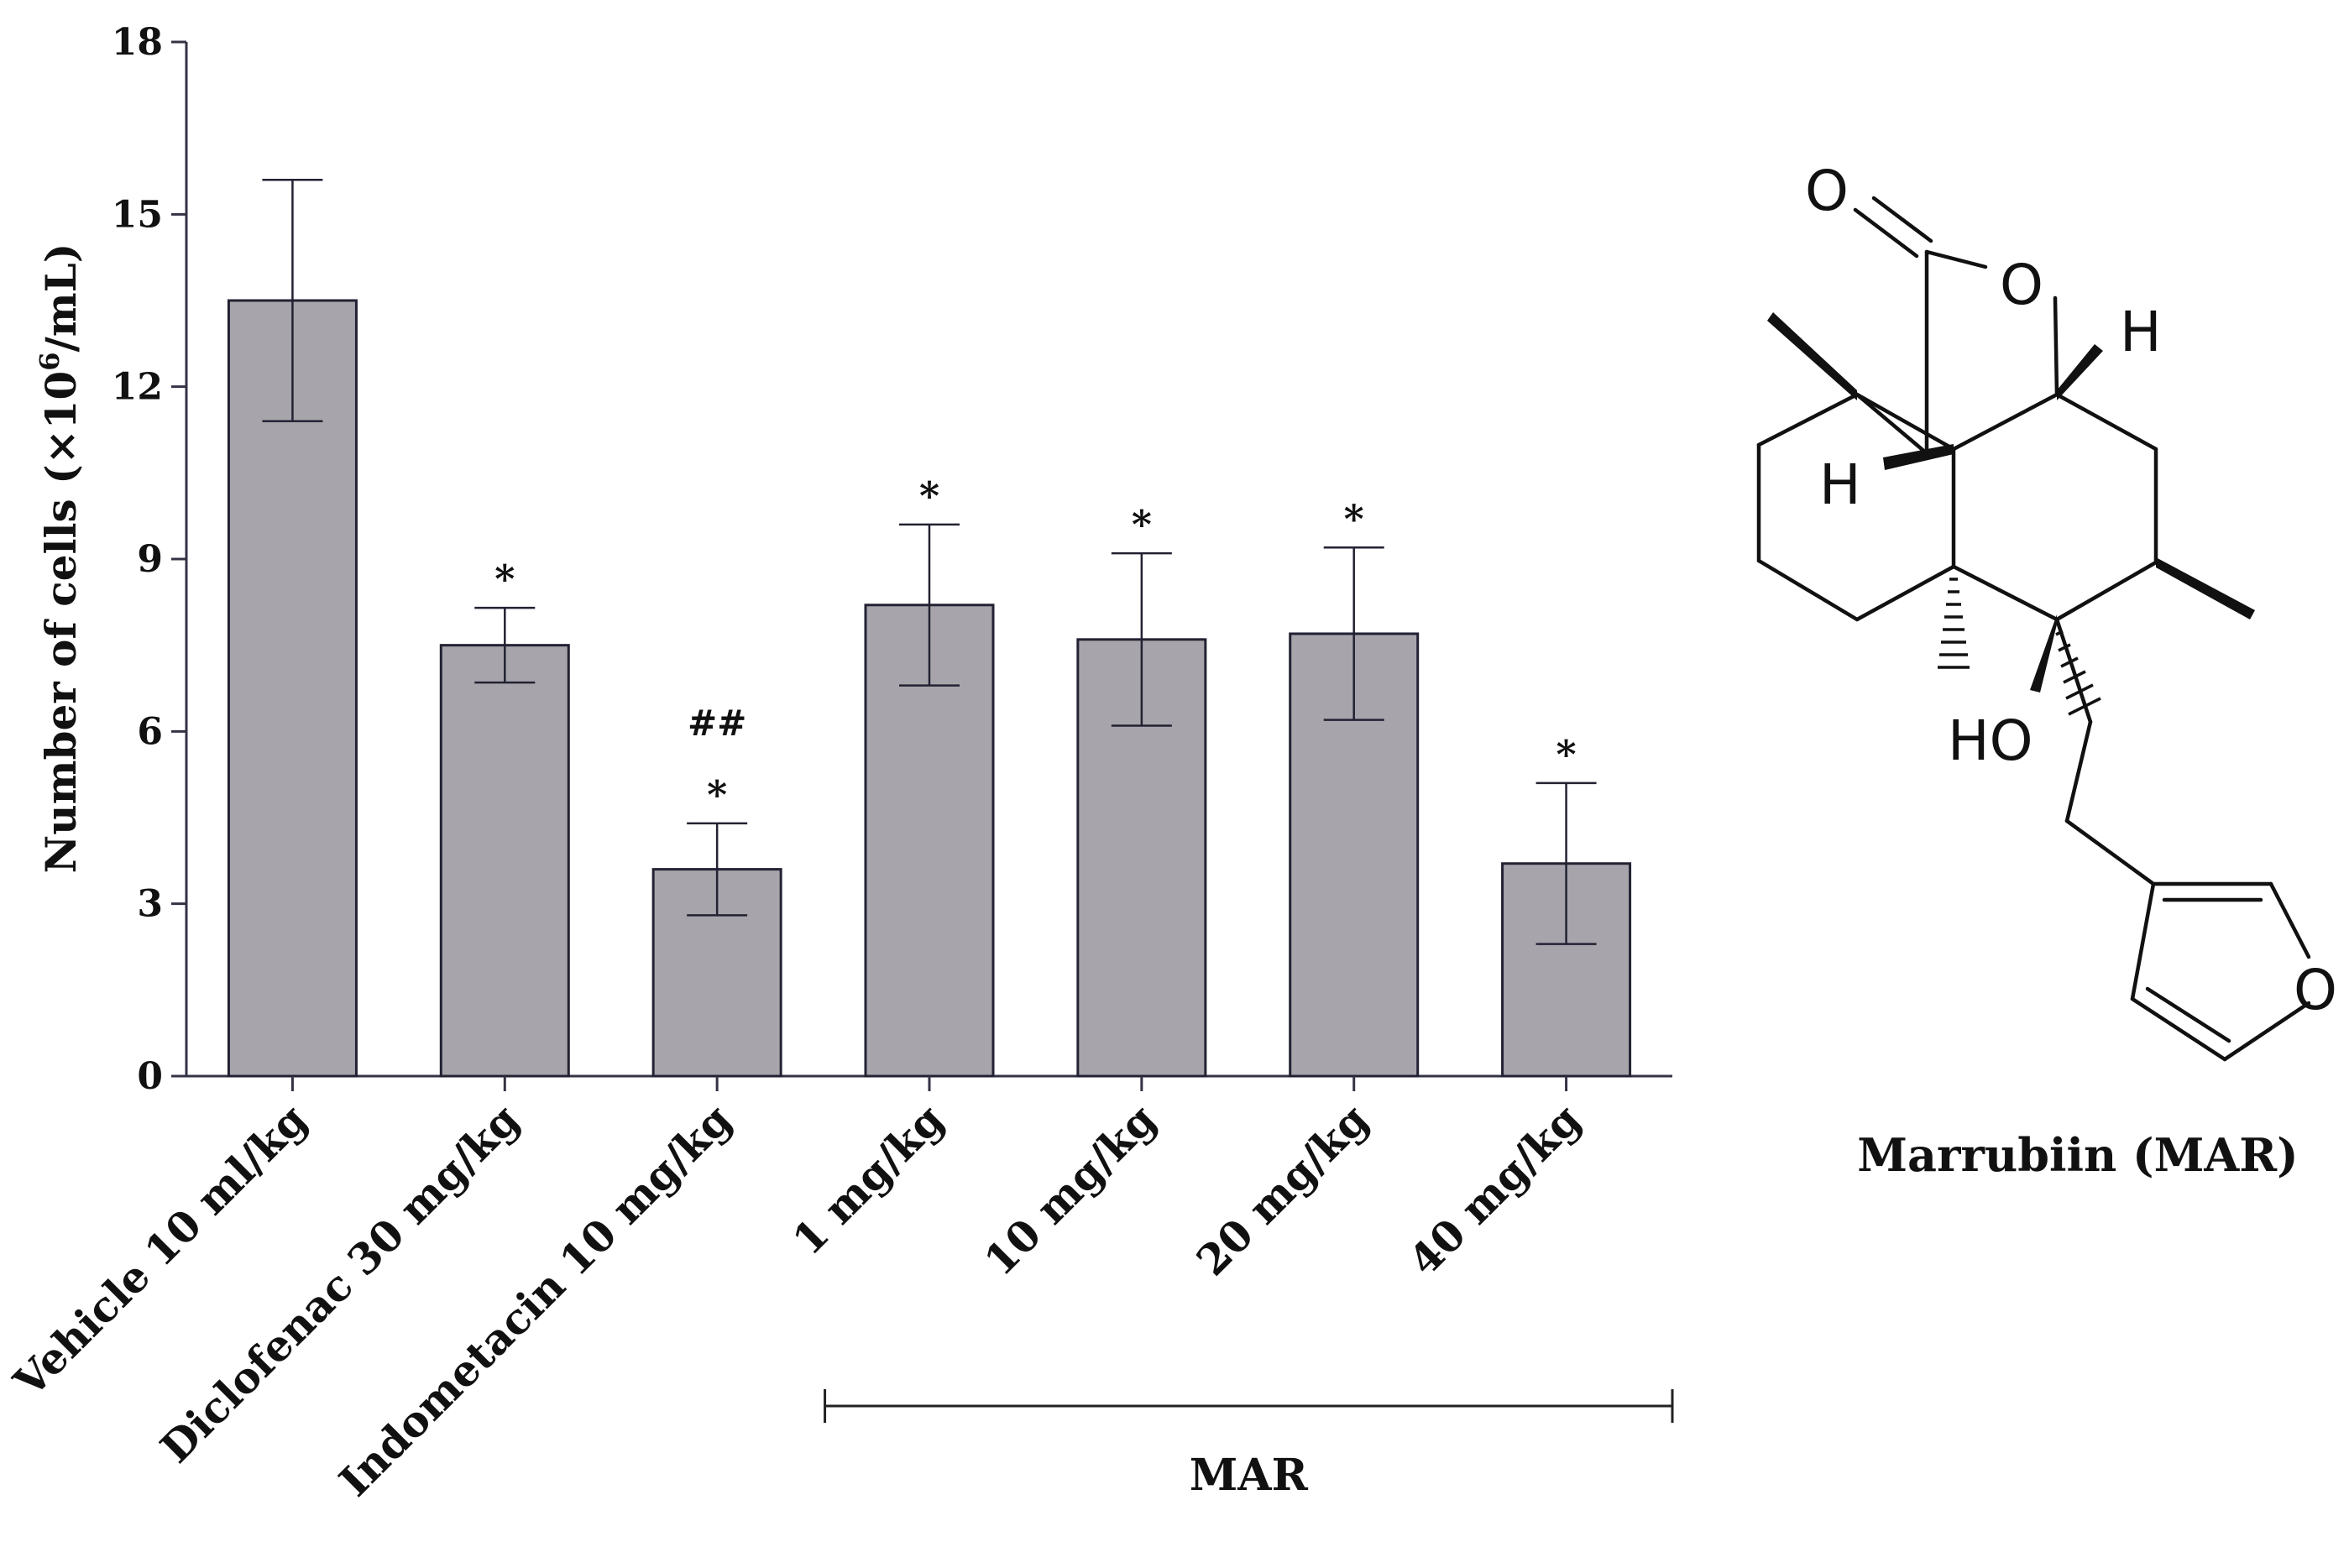 The image size is (2349, 1568). Describe the element at coordinates (138, 42) in the screenshot. I see `y-tick-label: 18` at that location.